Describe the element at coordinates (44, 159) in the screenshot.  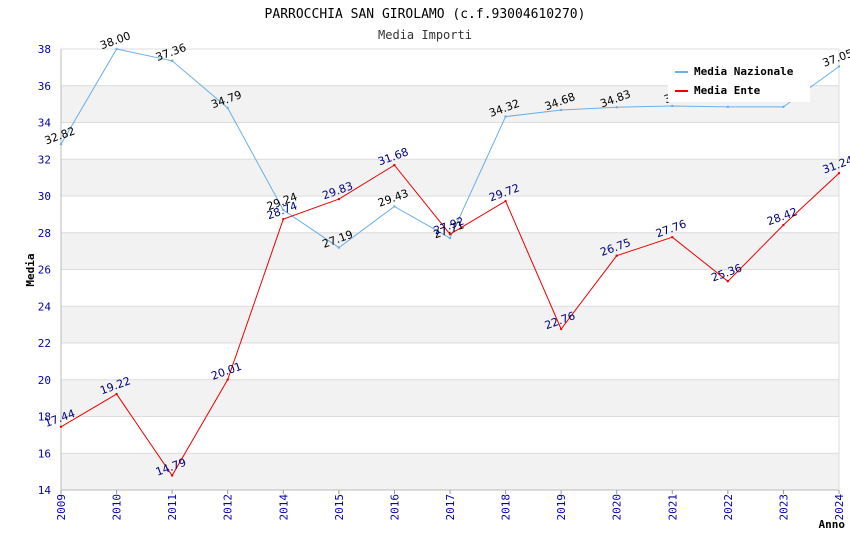
I see `y-tick-label: 32` at that location.